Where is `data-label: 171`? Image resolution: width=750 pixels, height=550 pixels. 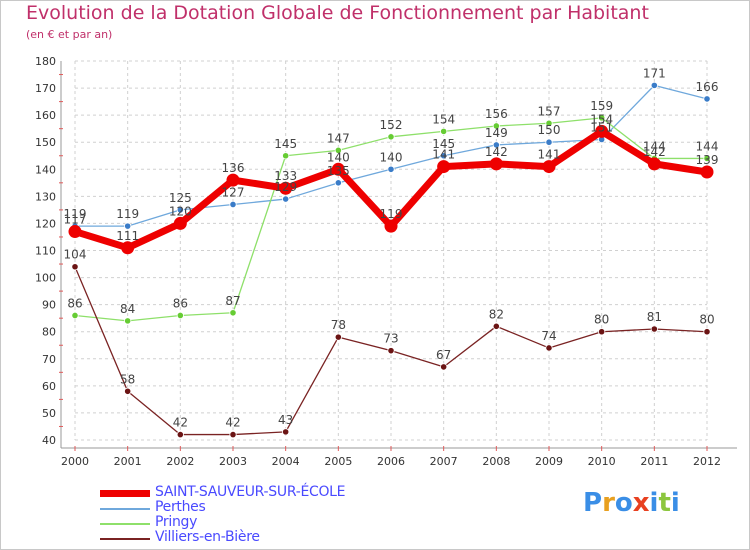 data-label: 171 is located at coordinates (654, 73).